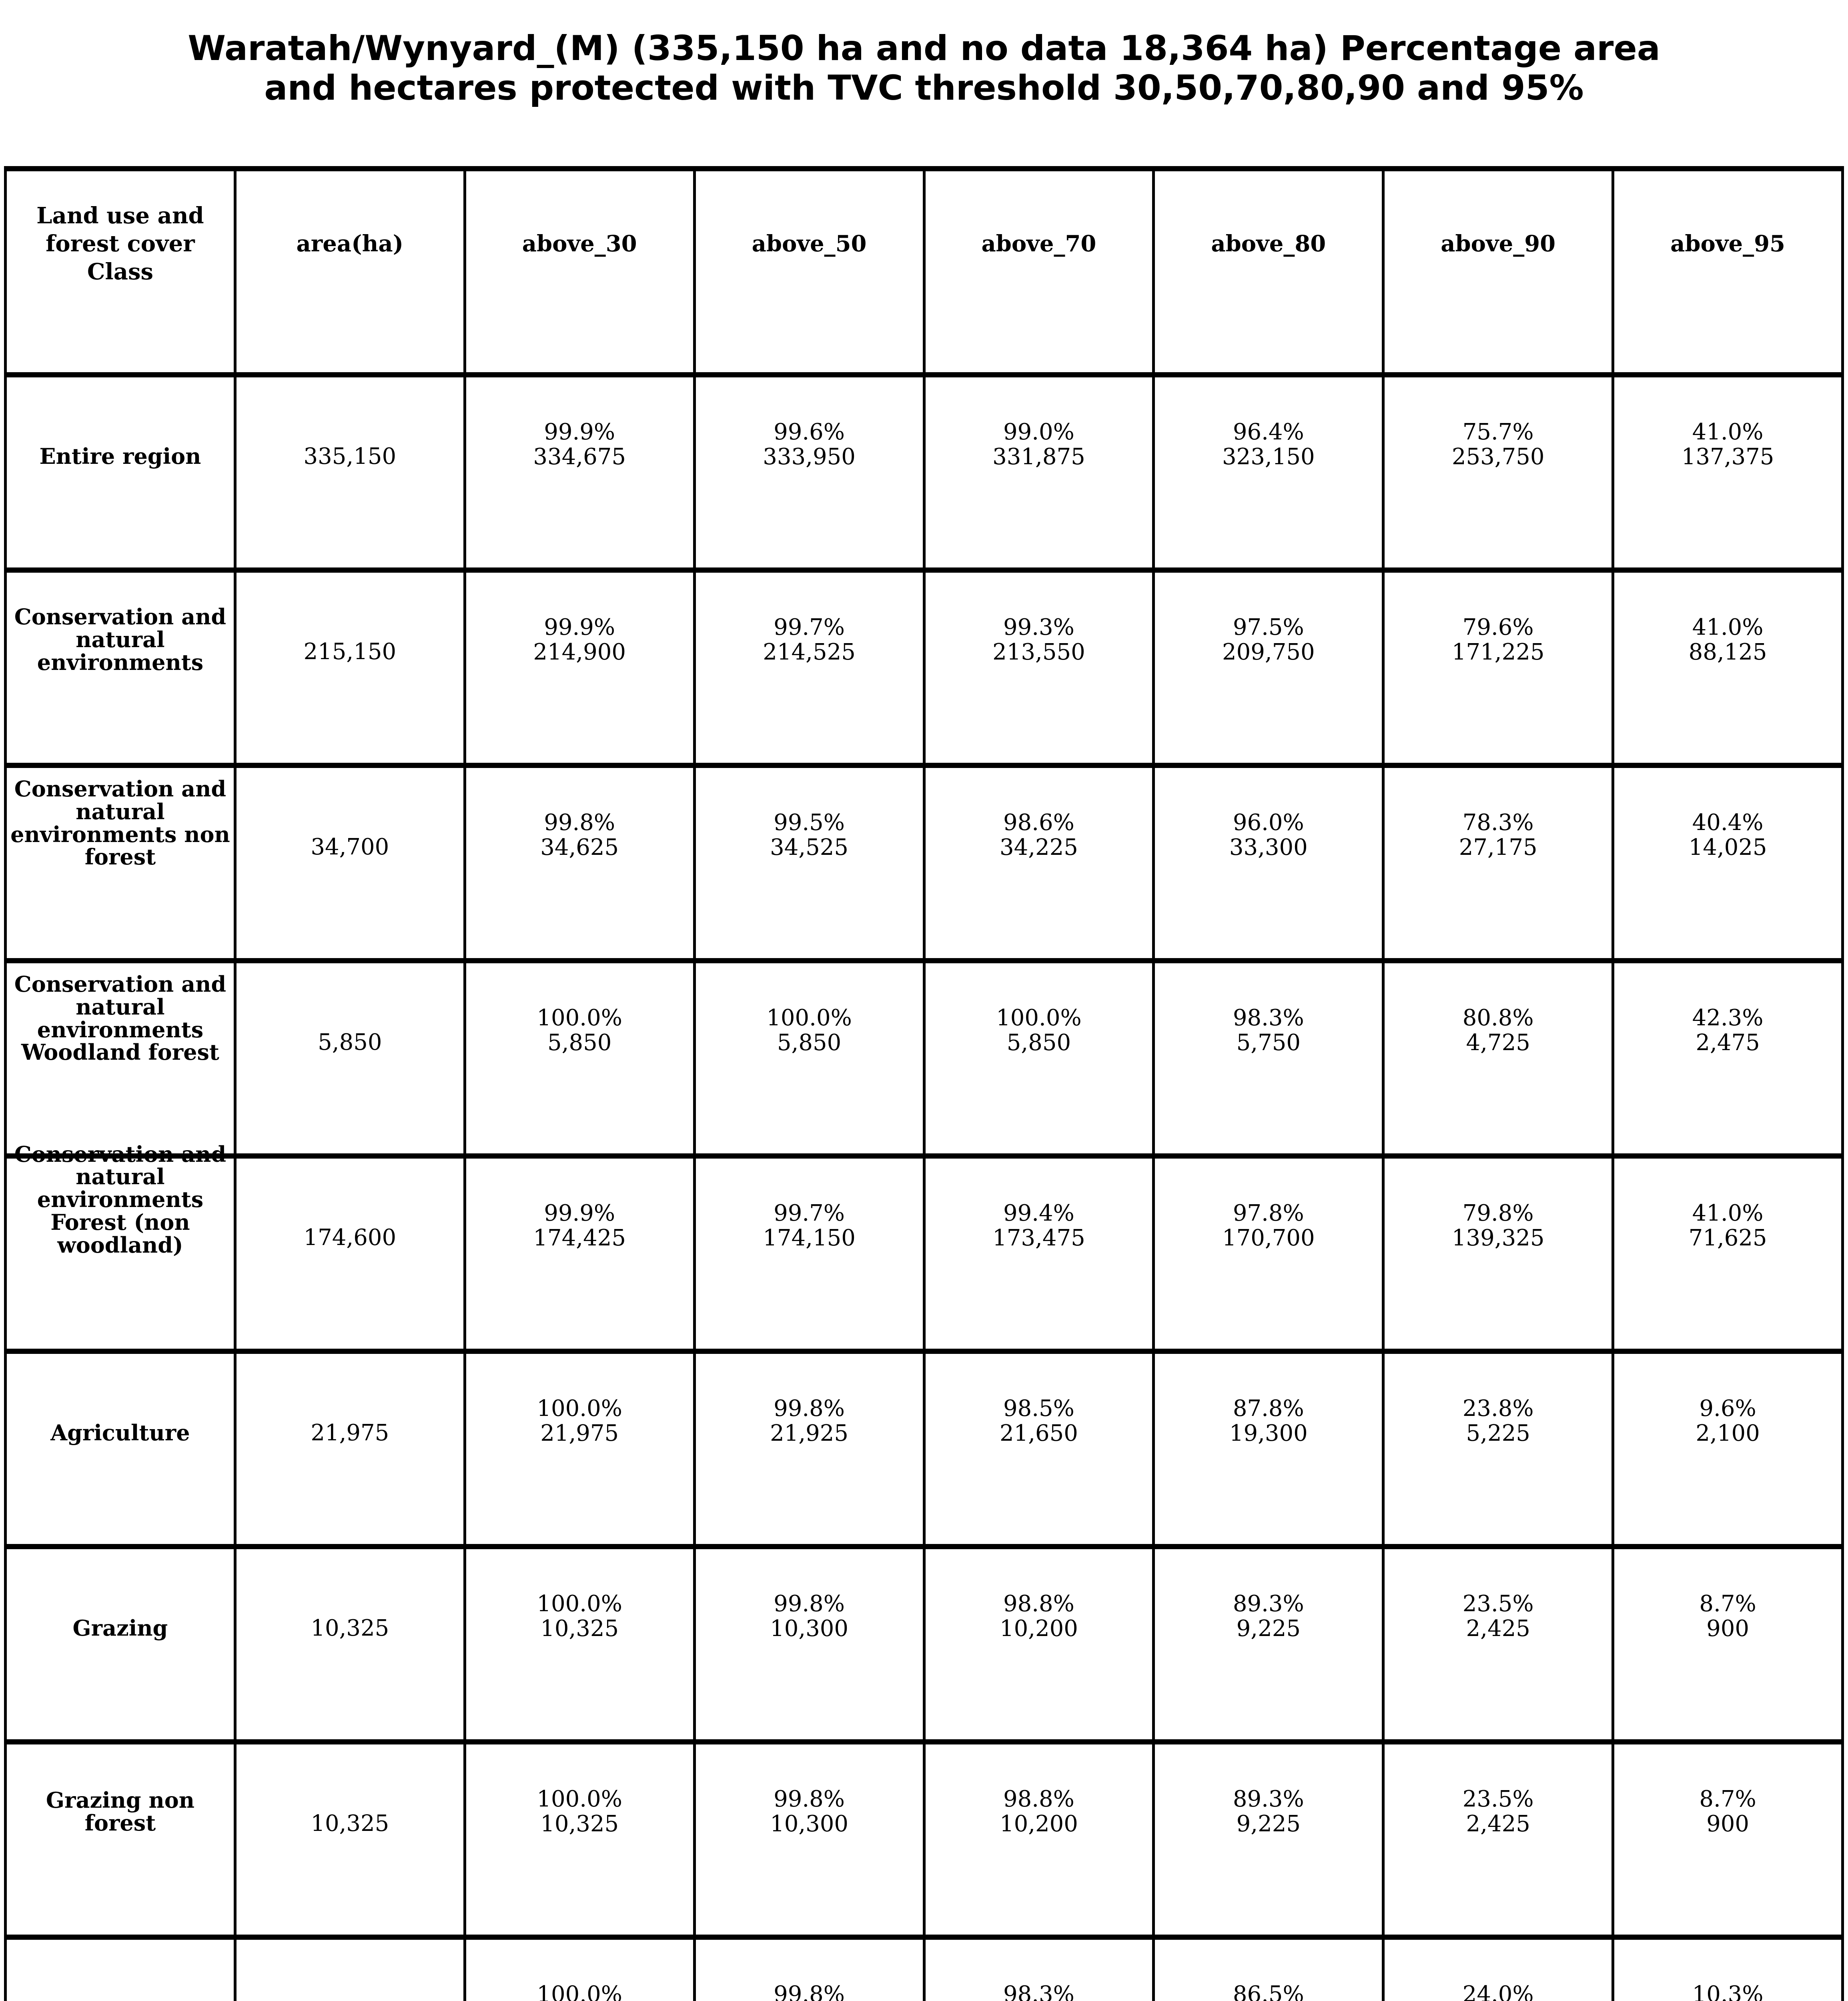 This screenshot has width=1848, height=2001. I want to click on above-50-cell: 100.0% 5,850, so click(809, 1058).